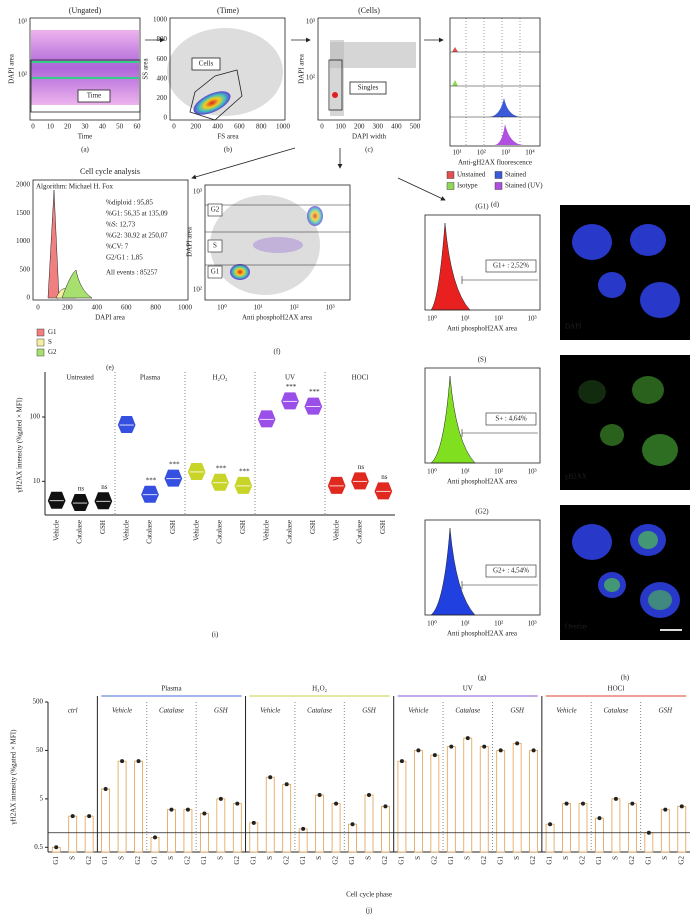 This screenshot has height=919, width=697. I want to click on subgroup-label: GSH, so click(221, 711).